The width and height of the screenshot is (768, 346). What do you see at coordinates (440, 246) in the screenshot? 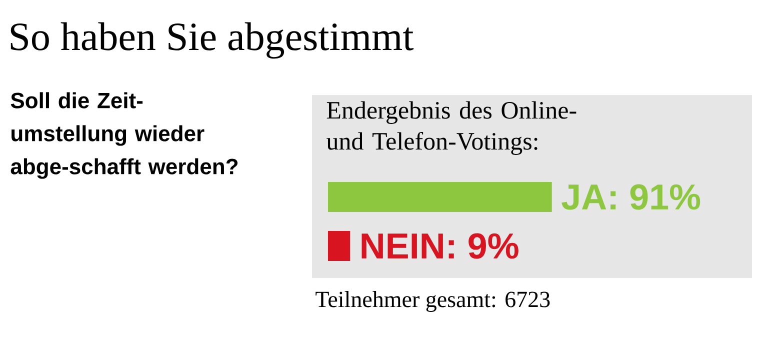
I see `data-label: NEIN: 9%` at bounding box center [440, 246].